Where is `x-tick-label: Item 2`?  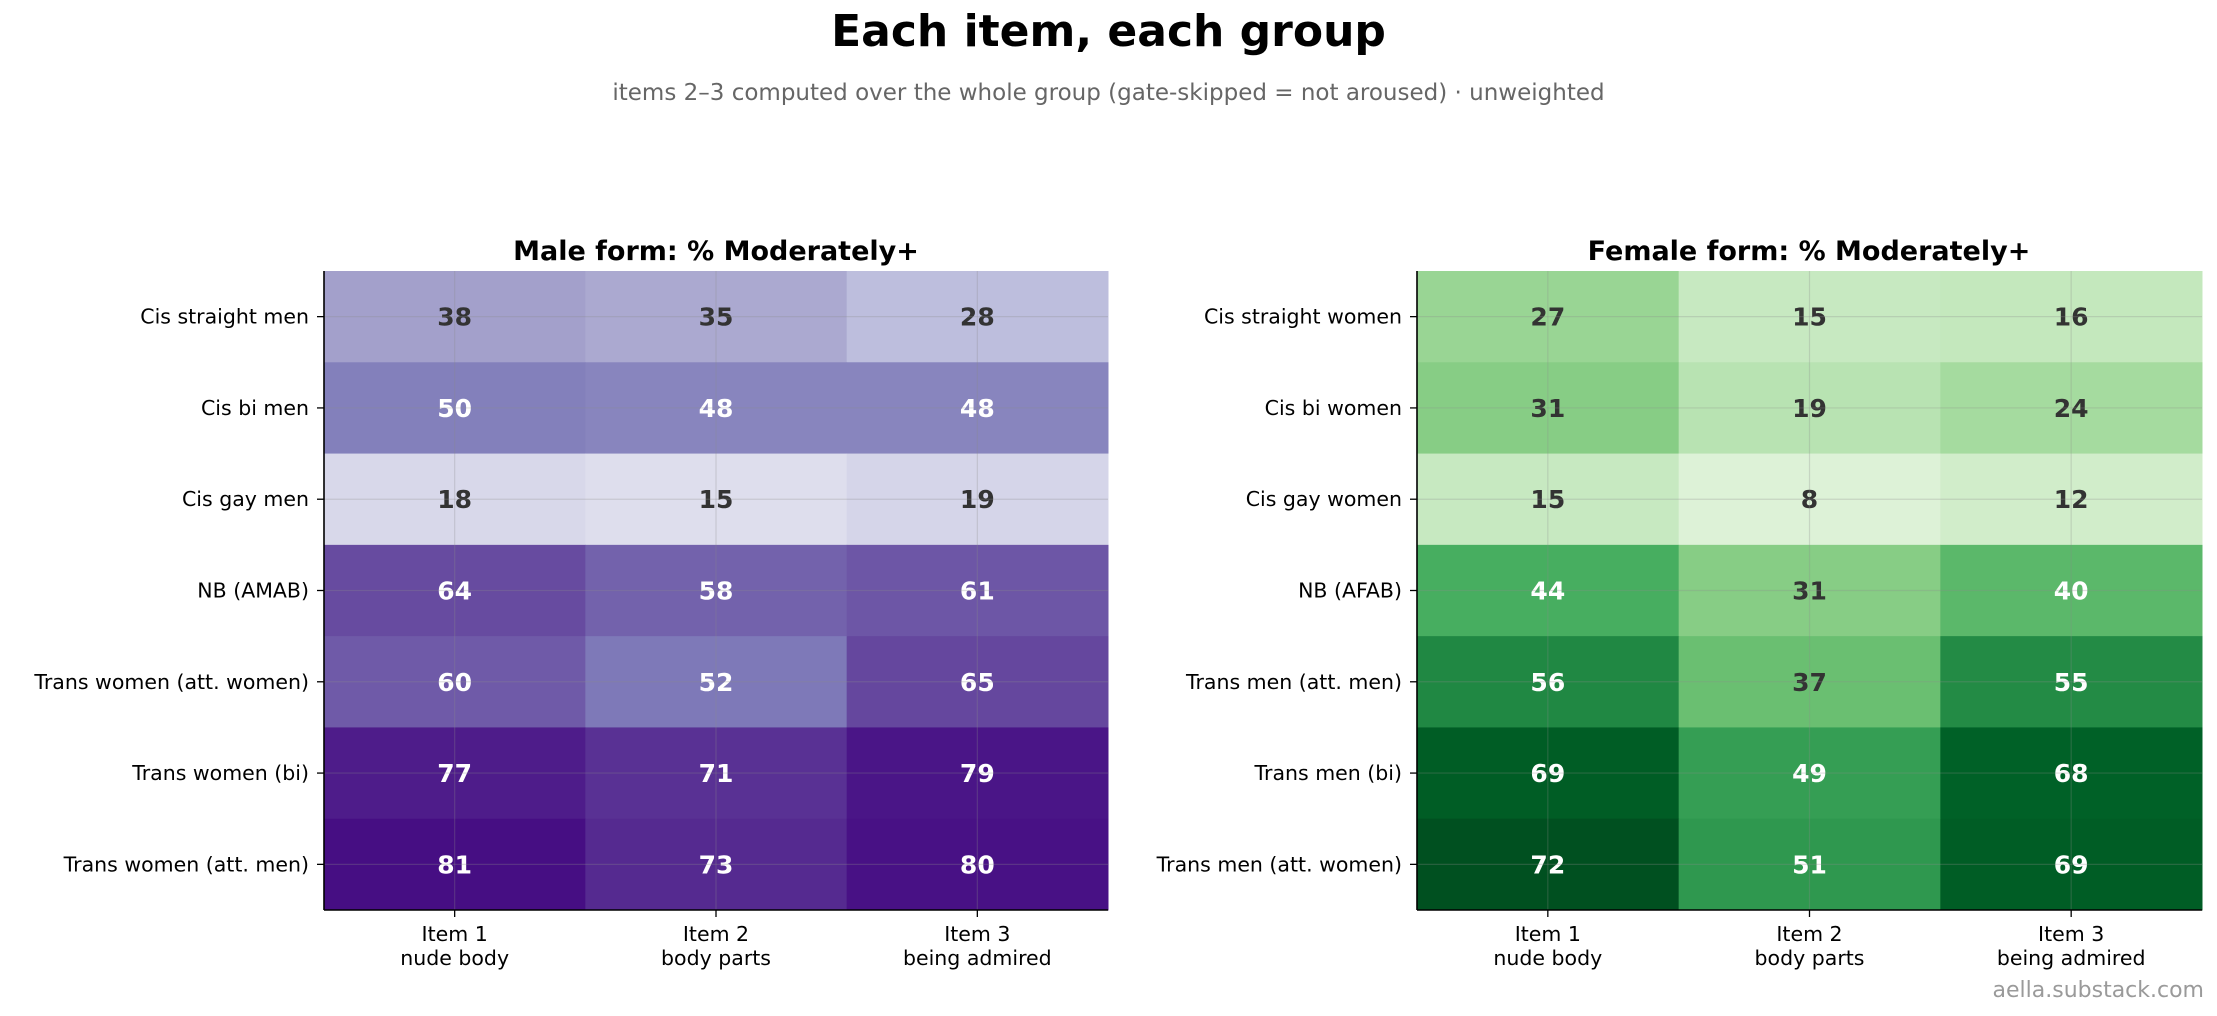 x-tick-label: Item 2 is located at coordinates (1809, 934).